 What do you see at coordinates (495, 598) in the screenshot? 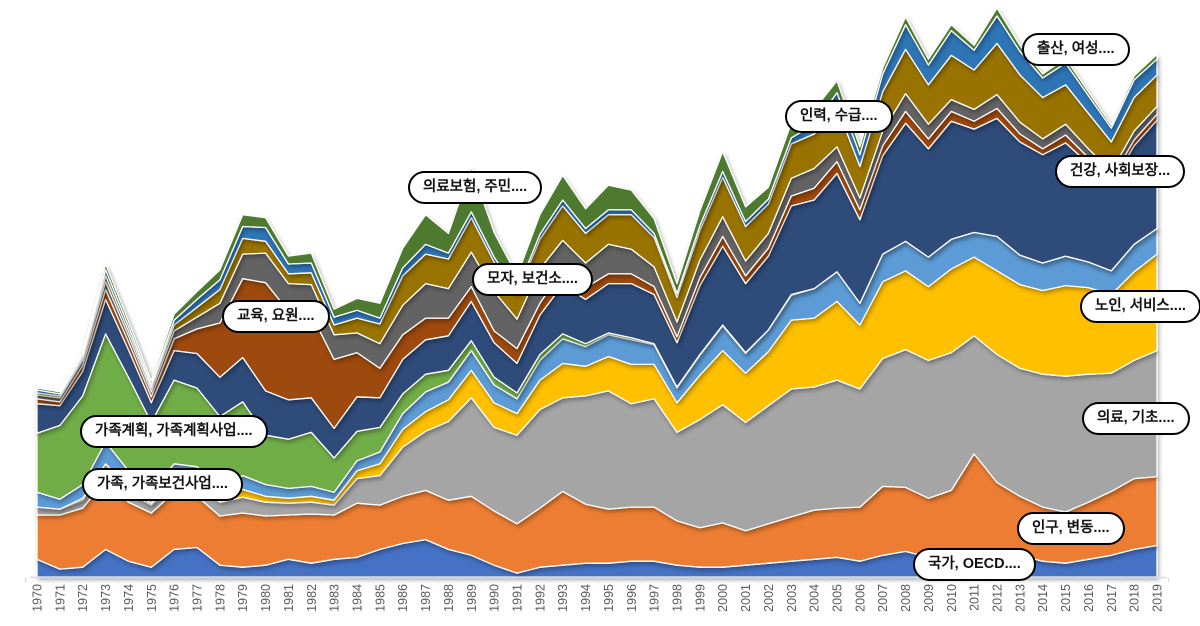
I see `x-axis-label: 1990` at bounding box center [495, 598].